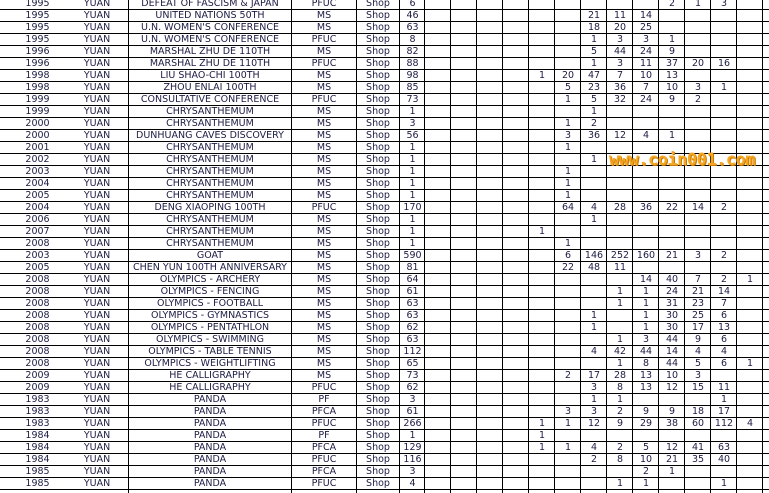 The image size is (769, 493). I want to click on type-cell: PFUC, so click(324, 4).